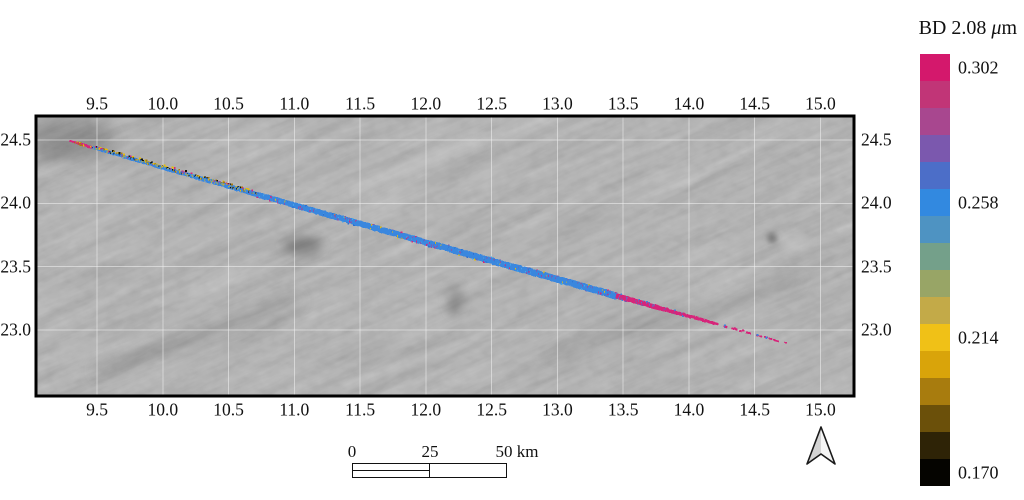 Image resolution: width=1024 pixels, height=500 pixels. I want to click on x-tick-label-top: 13.5, so click(623, 103).